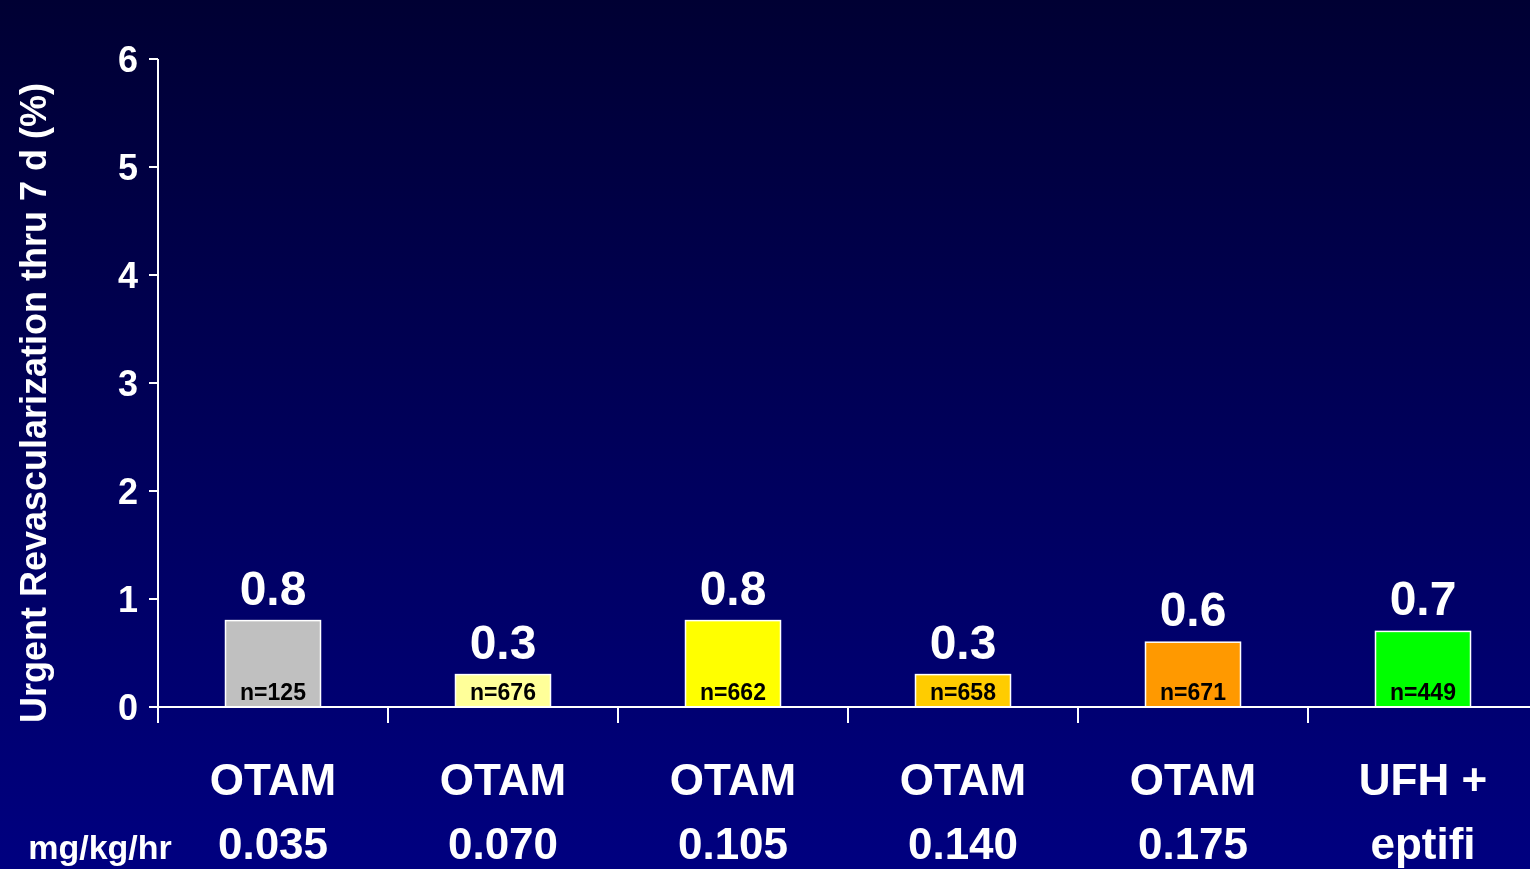 Image resolution: width=1530 pixels, height=869 pixels. Describe the element at coordinates (33, 403) in the screenshot. I see `y-axis-title: Urgent Revascularization thru 7 d (%)` at that location.